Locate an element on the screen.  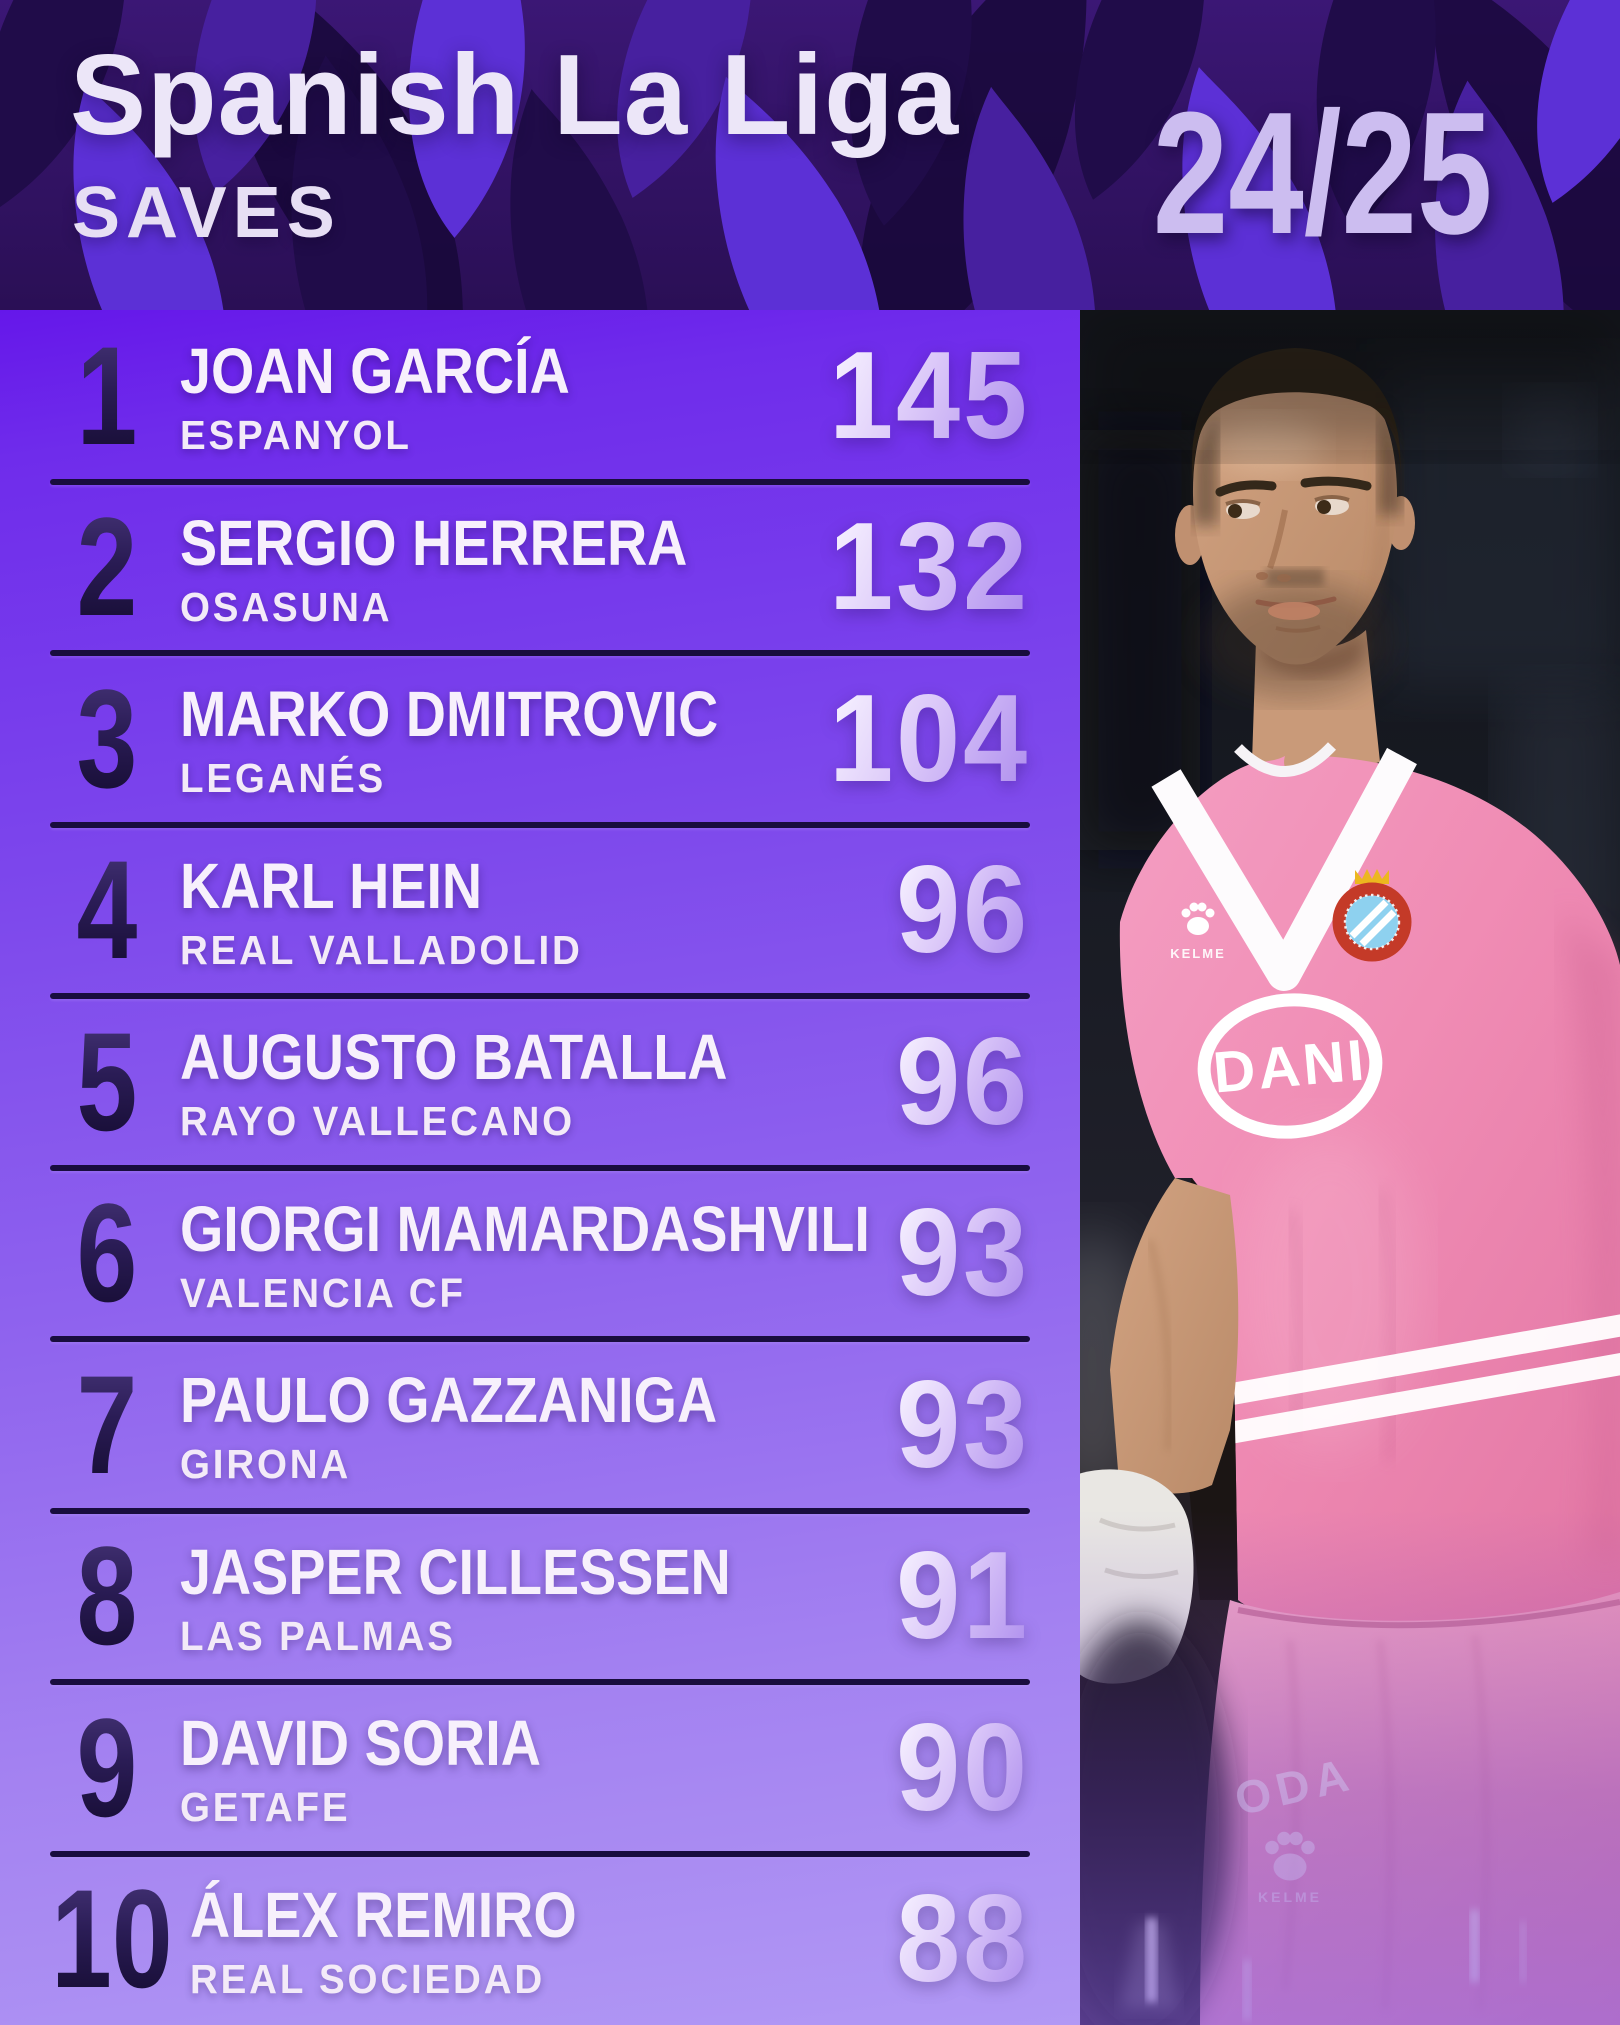
player-name-text: ÁLEX REMIRO is located at coordinates (383, 1914).